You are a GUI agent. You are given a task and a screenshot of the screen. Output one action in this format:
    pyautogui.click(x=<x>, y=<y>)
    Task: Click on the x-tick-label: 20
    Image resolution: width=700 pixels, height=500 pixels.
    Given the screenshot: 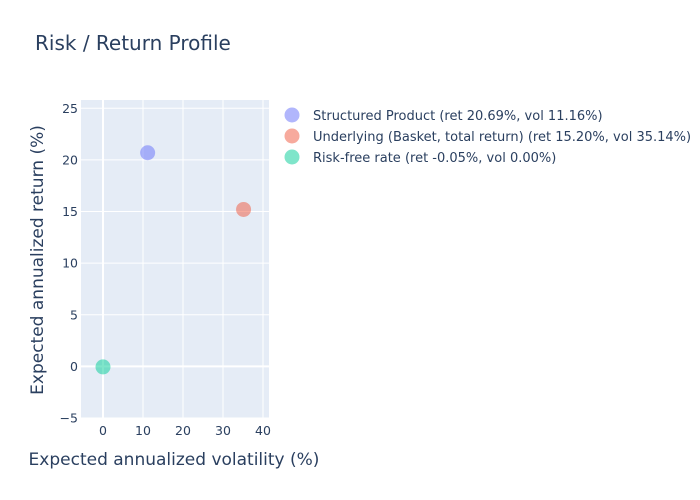 What is the action you would take?
    pyautogui.click(x=183, y=430)
    